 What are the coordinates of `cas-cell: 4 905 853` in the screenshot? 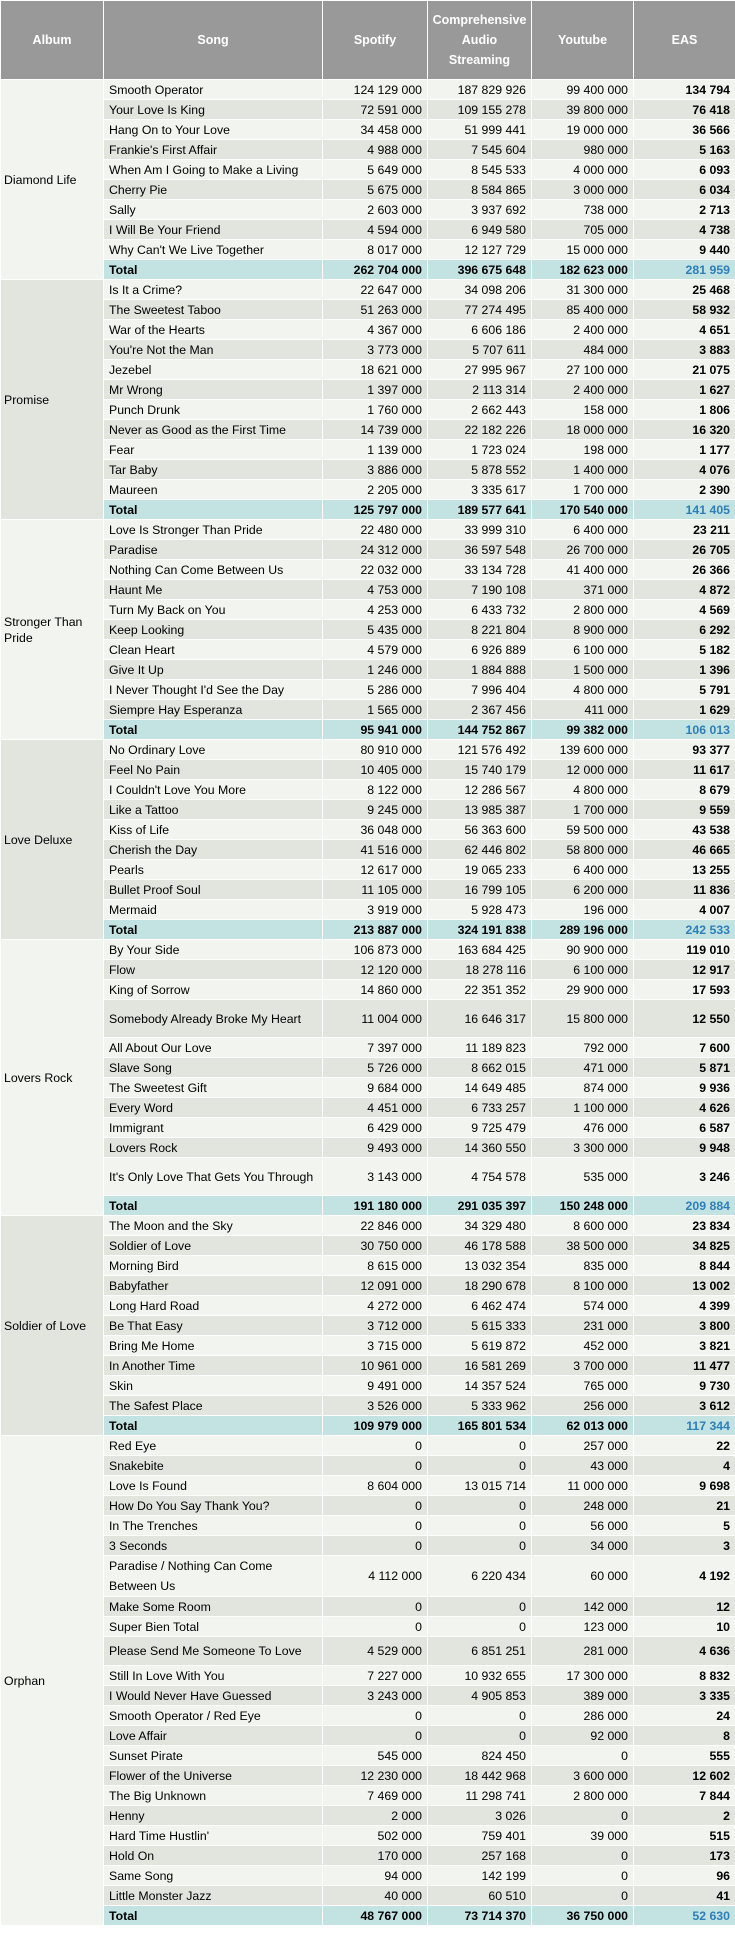 It's located at (479, 1695).